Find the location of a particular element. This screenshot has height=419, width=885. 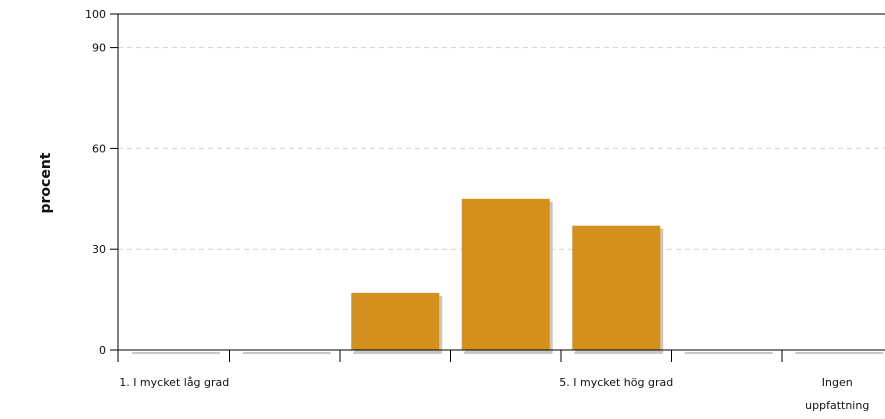

x-tick-label: 5. I mycket hög grad is located at coordinates (616, 382).